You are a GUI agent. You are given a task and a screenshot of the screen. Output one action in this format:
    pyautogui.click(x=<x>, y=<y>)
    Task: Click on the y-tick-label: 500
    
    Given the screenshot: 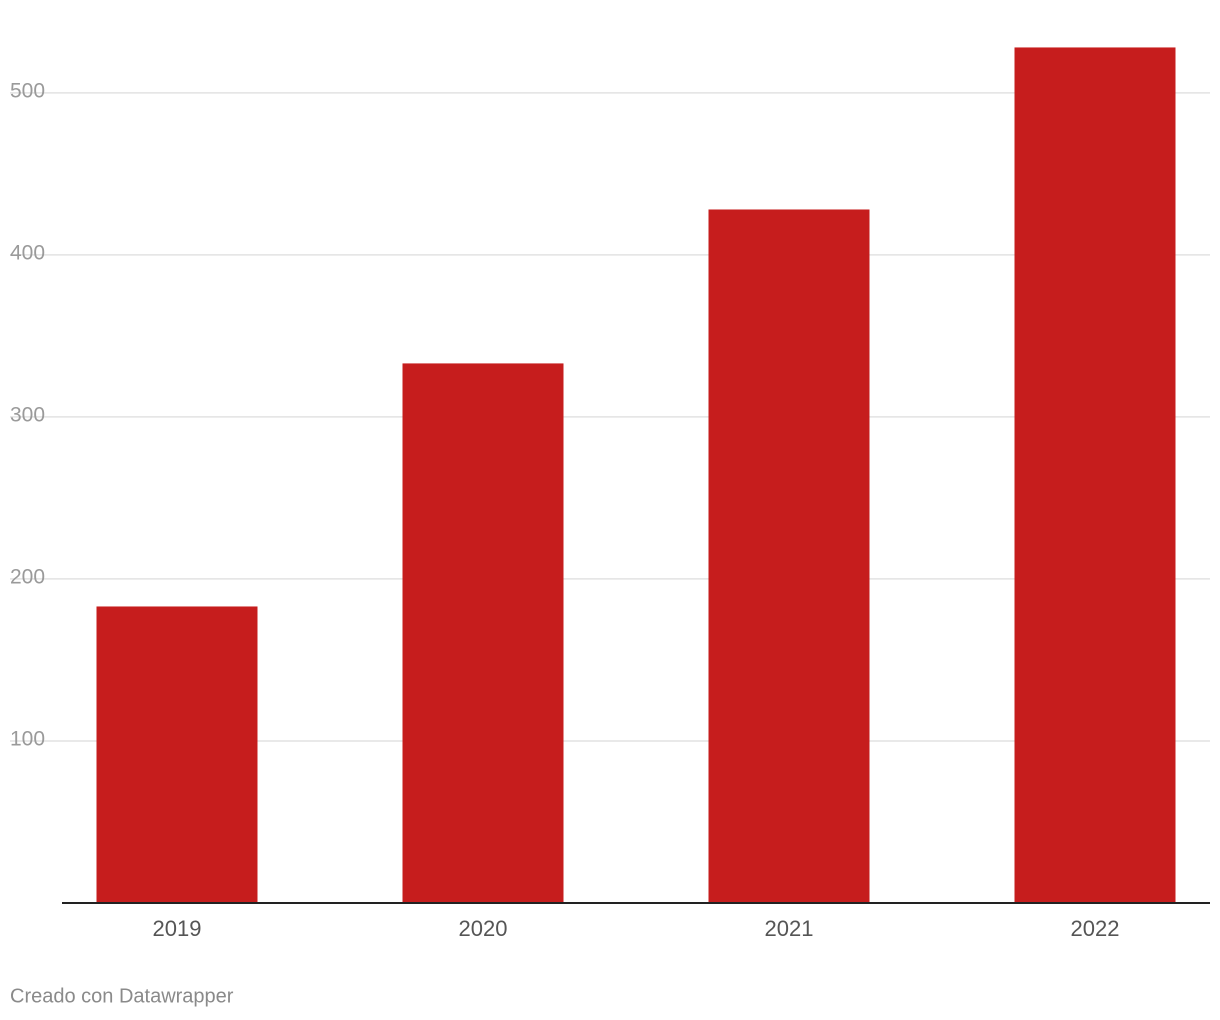 What is the action you would take?
    pyautogui.click(x=27, y=90)
    